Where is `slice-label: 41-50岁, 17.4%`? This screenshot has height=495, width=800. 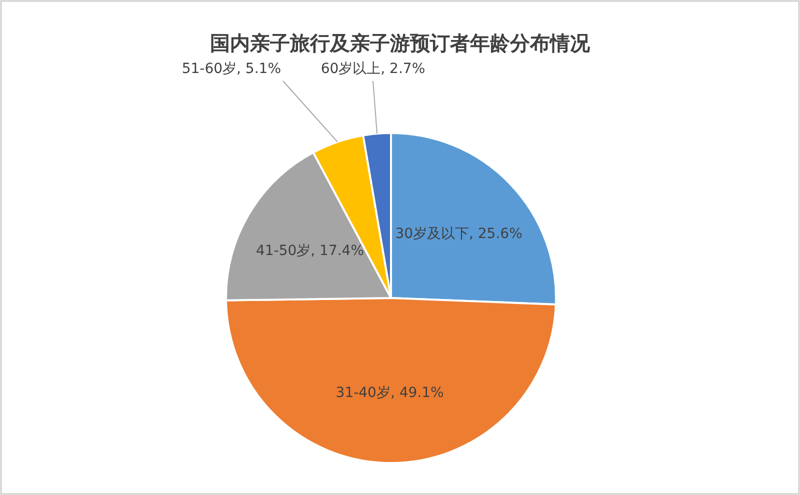
slice-label: 41-50岁, 17.4% is located at coordinates (310, 251).